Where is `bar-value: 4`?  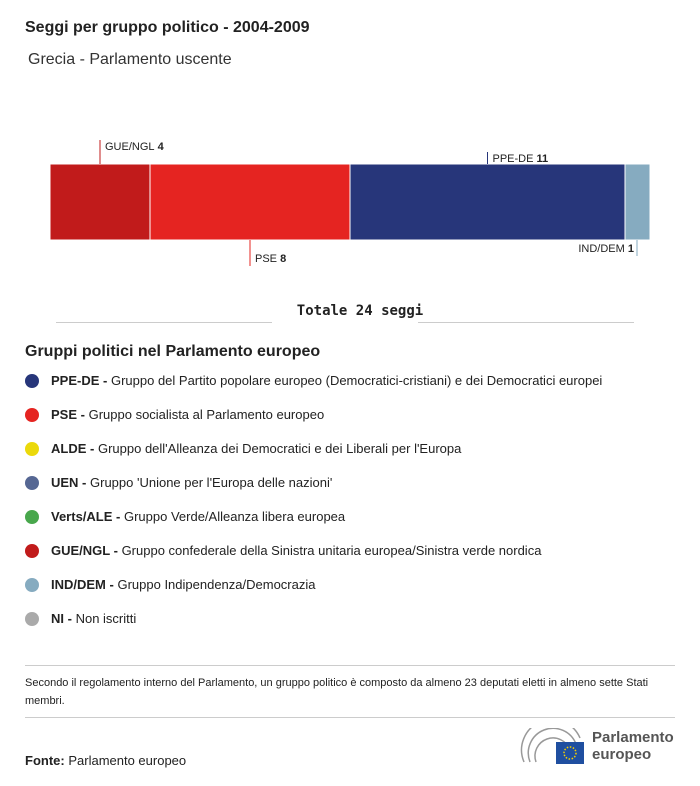 bar-value: 4 is located at coordinates (160, 147).